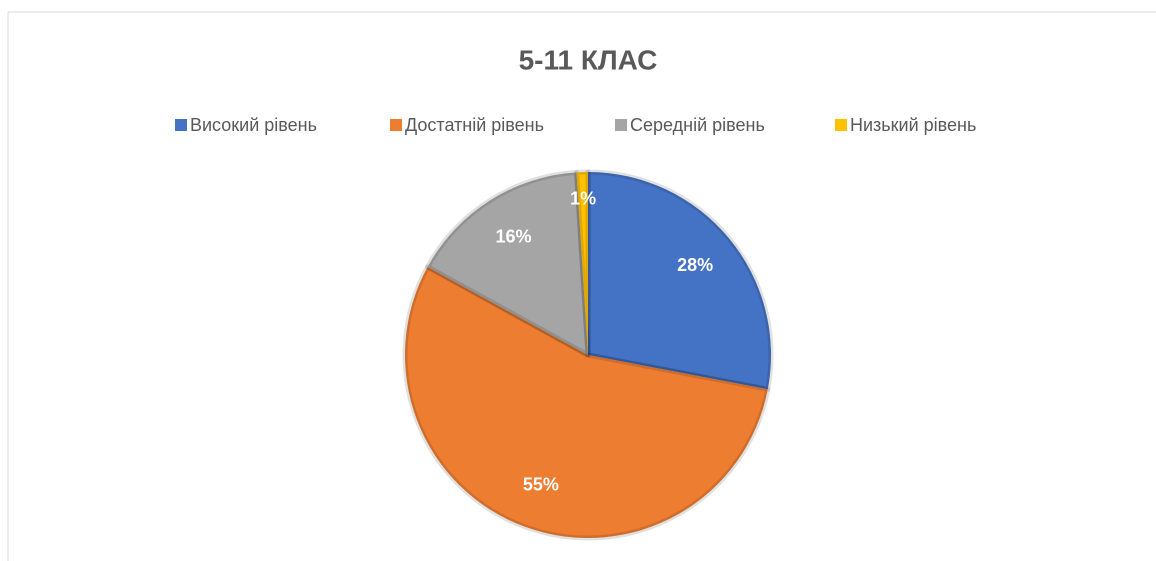 Image resolution: width=1156 pixels, height=561 pixels. I want to click on legend-label: Низький рівень, so click(913, 125).